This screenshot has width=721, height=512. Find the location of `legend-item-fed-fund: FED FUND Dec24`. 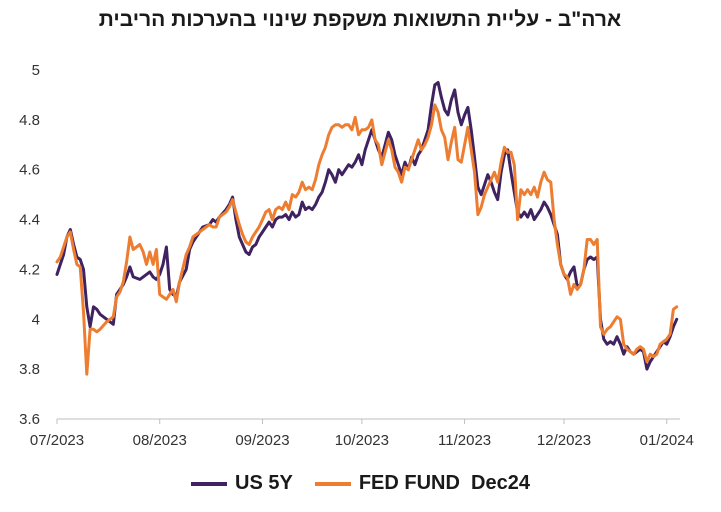

legend-item-fed-fund: FED FUND Dec24 is located at coordinates (422, 483).